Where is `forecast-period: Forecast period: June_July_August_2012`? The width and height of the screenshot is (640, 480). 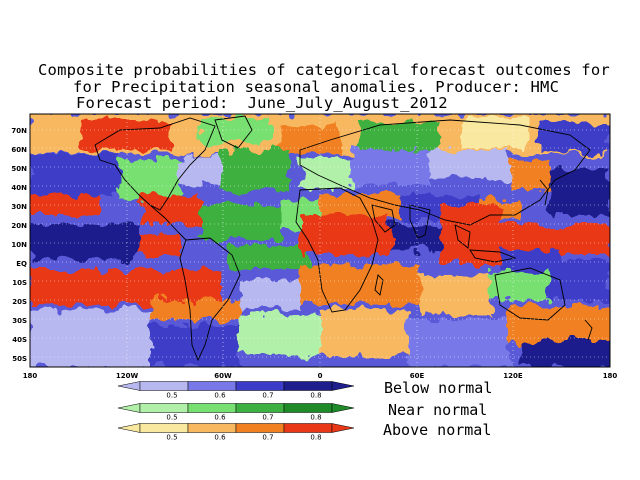 forecast-period: Forecast period: June_July_August_2012 is located at coordinates (262, 103).